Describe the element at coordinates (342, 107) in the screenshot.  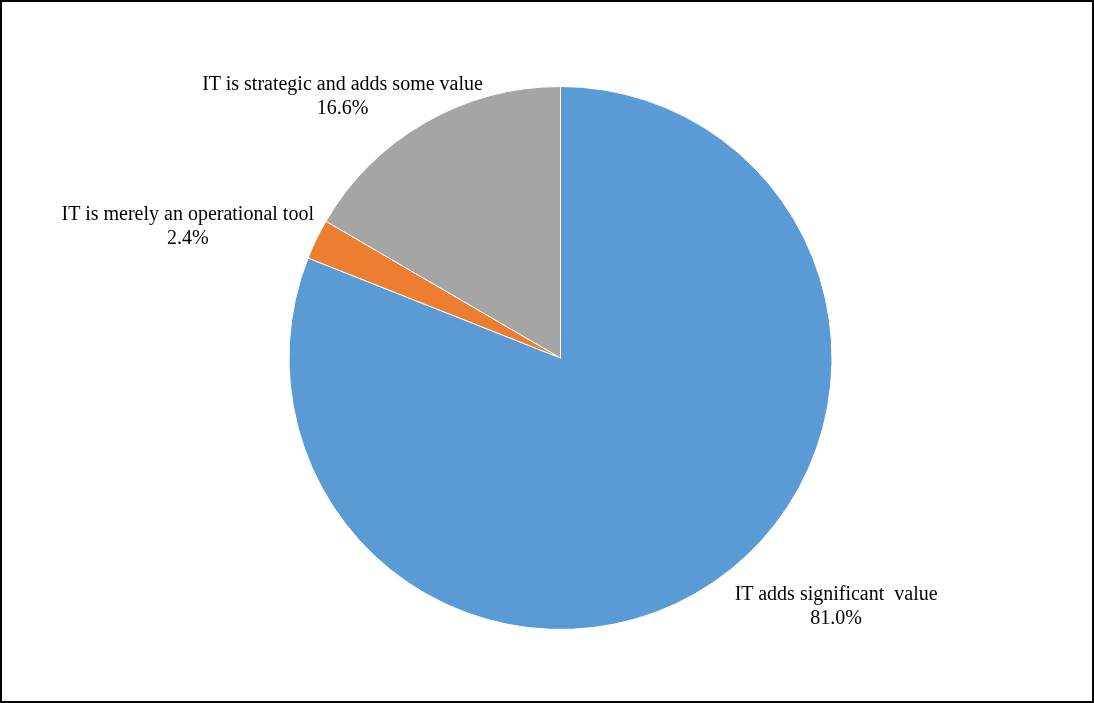
I see `data-label: 16.6%` at that location.